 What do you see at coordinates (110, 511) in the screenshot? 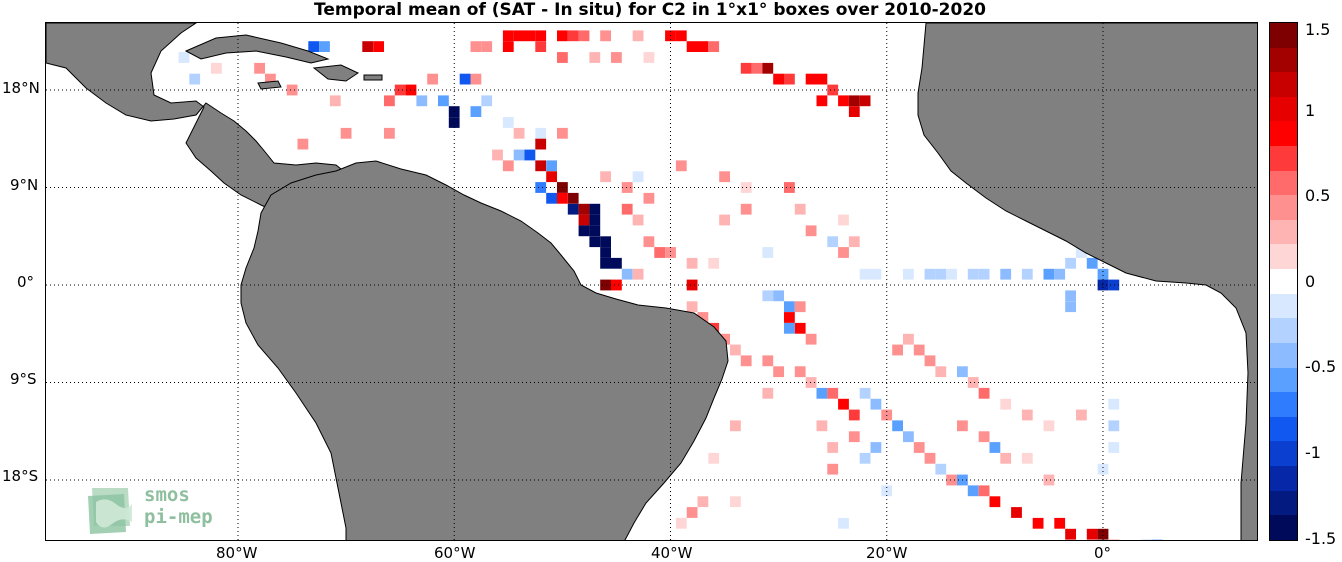
I see `logo-waves-icon` at bounding box center [110, 511].